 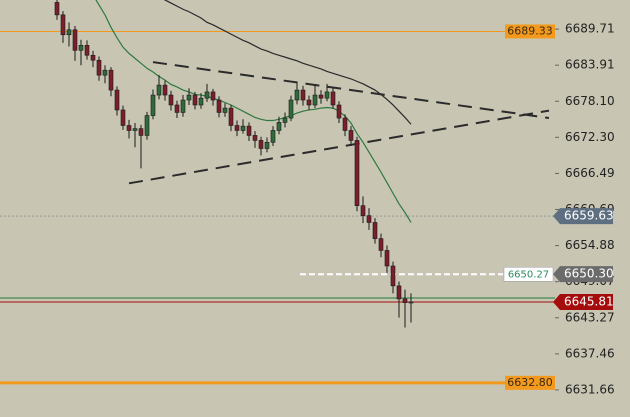 I want to click on y-tick-label: 6637.46, so click(x=590, y=353).